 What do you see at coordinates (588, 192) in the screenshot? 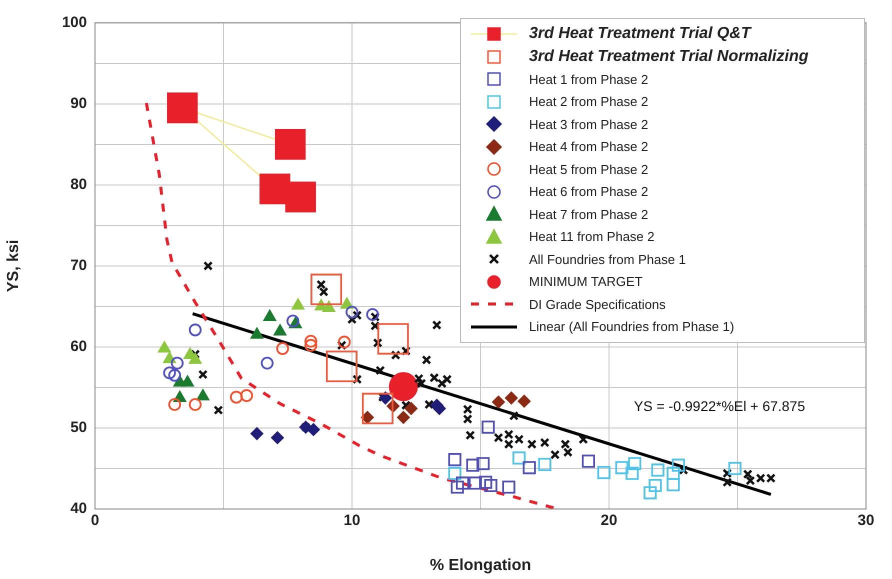
I see `legend-label: Heat 6 from Phase 2` at bounding box center [588, 192].